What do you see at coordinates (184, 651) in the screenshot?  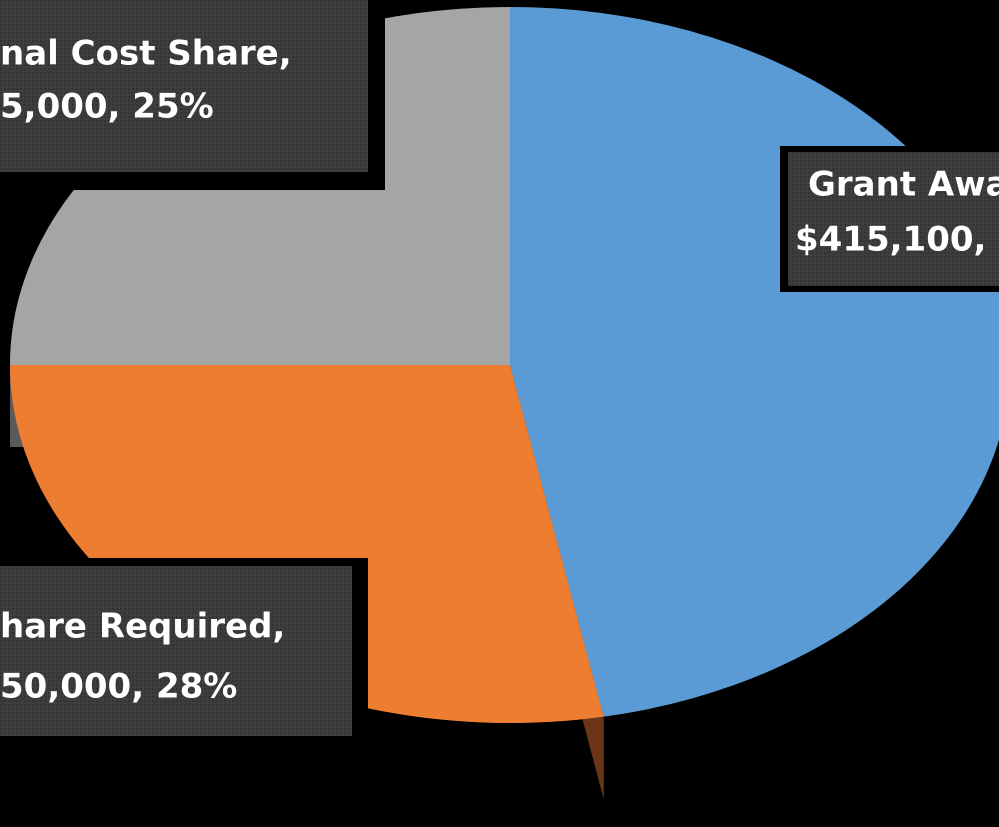 I see `label-box: hare Required, 50,000, 28%` at bounding box center [184, 651].